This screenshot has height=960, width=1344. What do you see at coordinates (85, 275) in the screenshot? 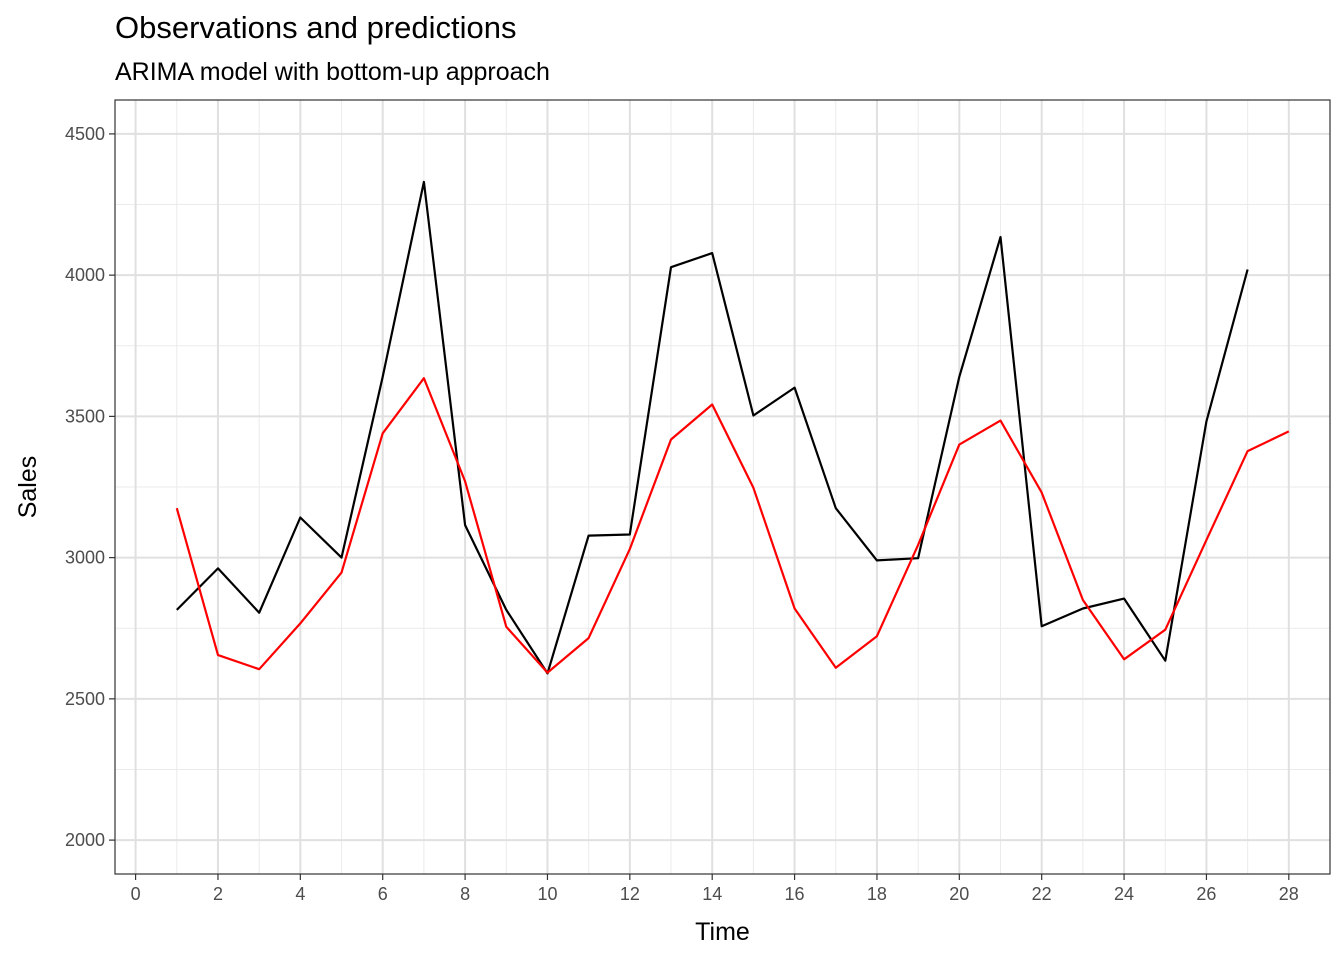
I see `y-tick-label: 4000` at bounding box center [85, 275].